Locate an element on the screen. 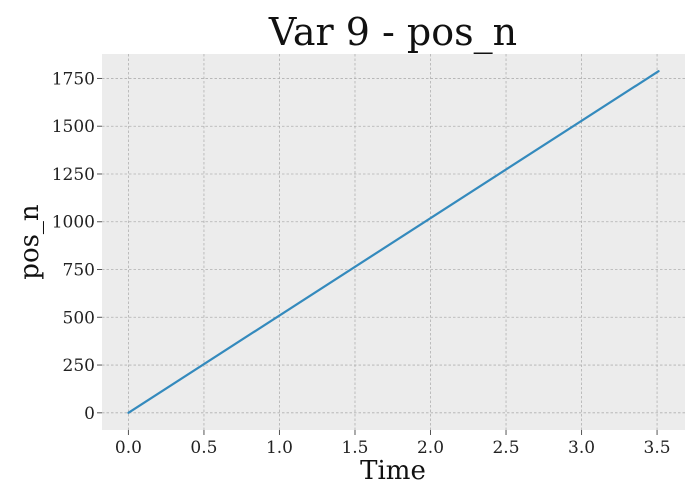 The image size is (700, 500). x-tick-label: 0.5 is located at coordinates (203, 448).